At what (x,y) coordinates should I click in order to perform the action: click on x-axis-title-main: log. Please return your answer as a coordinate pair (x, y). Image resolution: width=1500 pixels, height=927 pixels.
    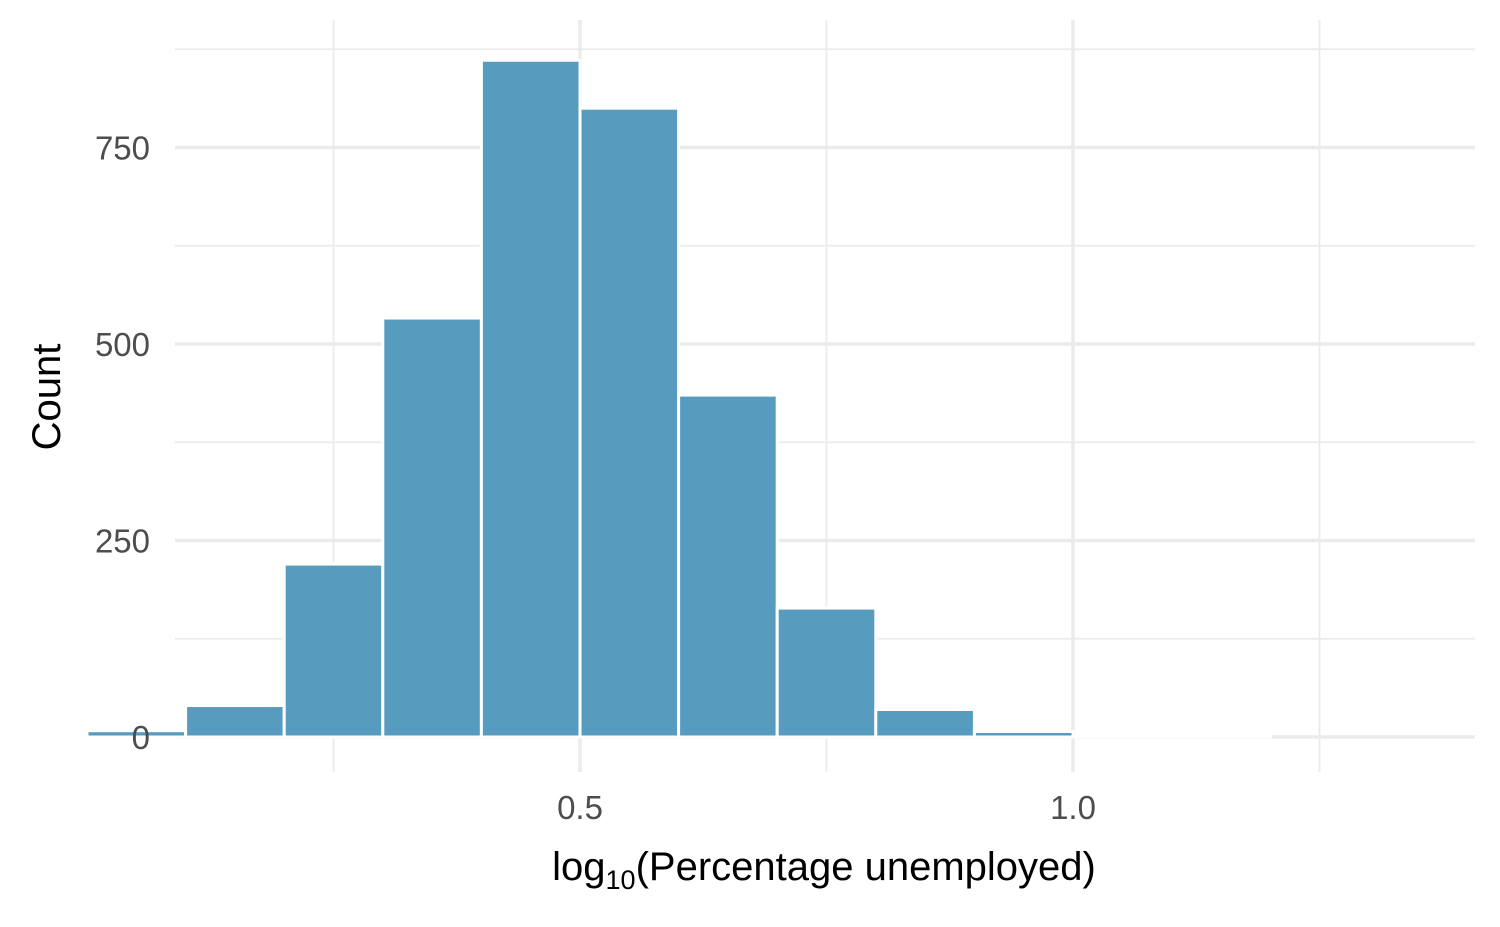
    Looking at the image, I should click on (578, 867).